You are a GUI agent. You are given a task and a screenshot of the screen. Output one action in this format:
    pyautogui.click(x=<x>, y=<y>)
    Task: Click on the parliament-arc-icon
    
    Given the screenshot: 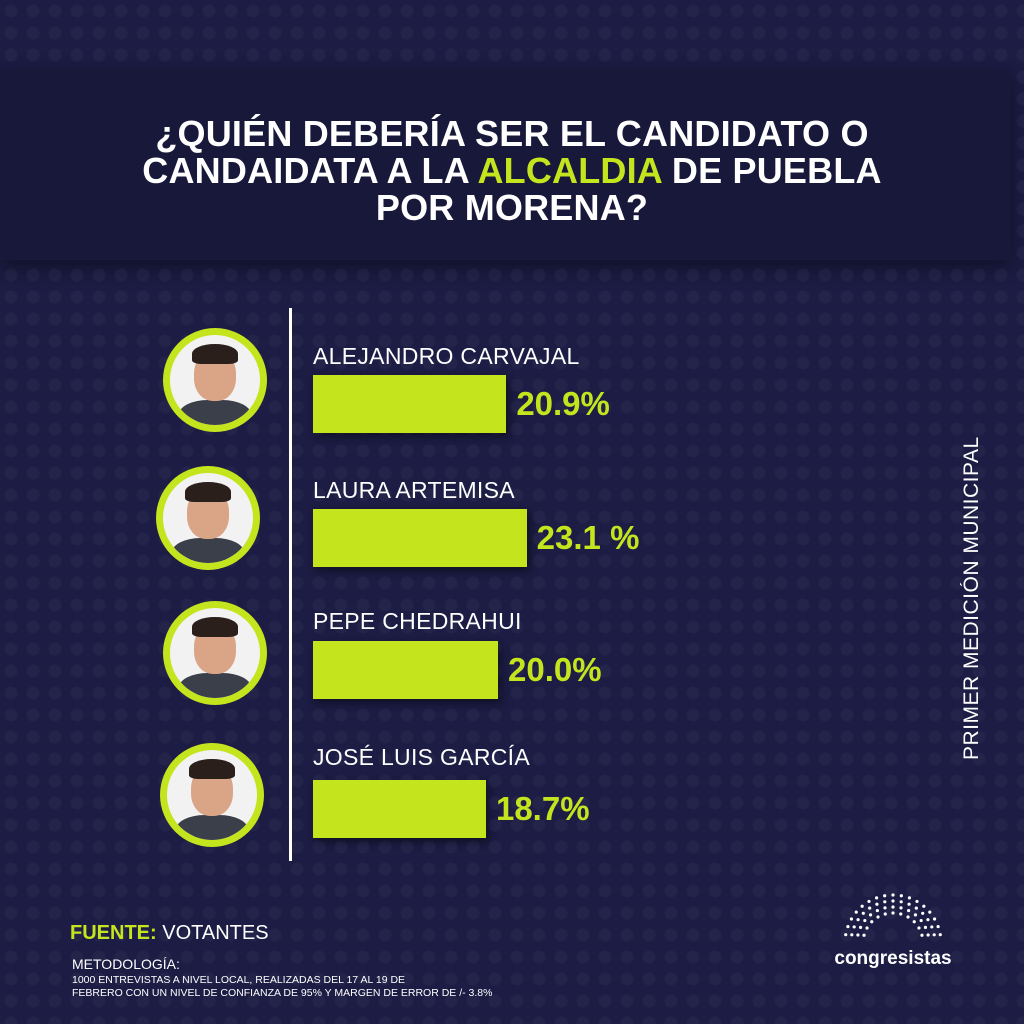 What is the action you would take?
    pyautogui.click(x=893, y=919)
    